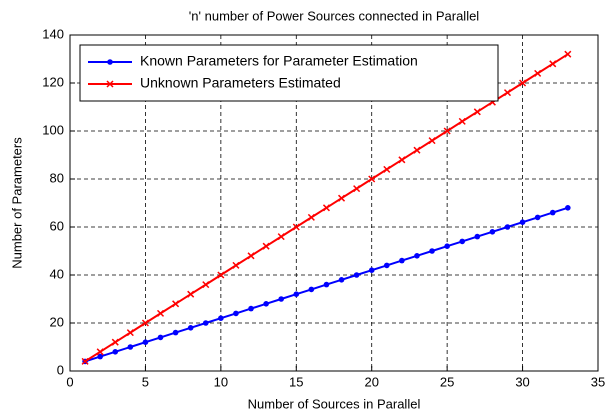 The height and width of the screenshot is (415, 609). What do you see at coordinates (334, 403) in the screenshot?
I see `x-axis-label: Number of Sources in Parallel` at bounding box center [334, 403].